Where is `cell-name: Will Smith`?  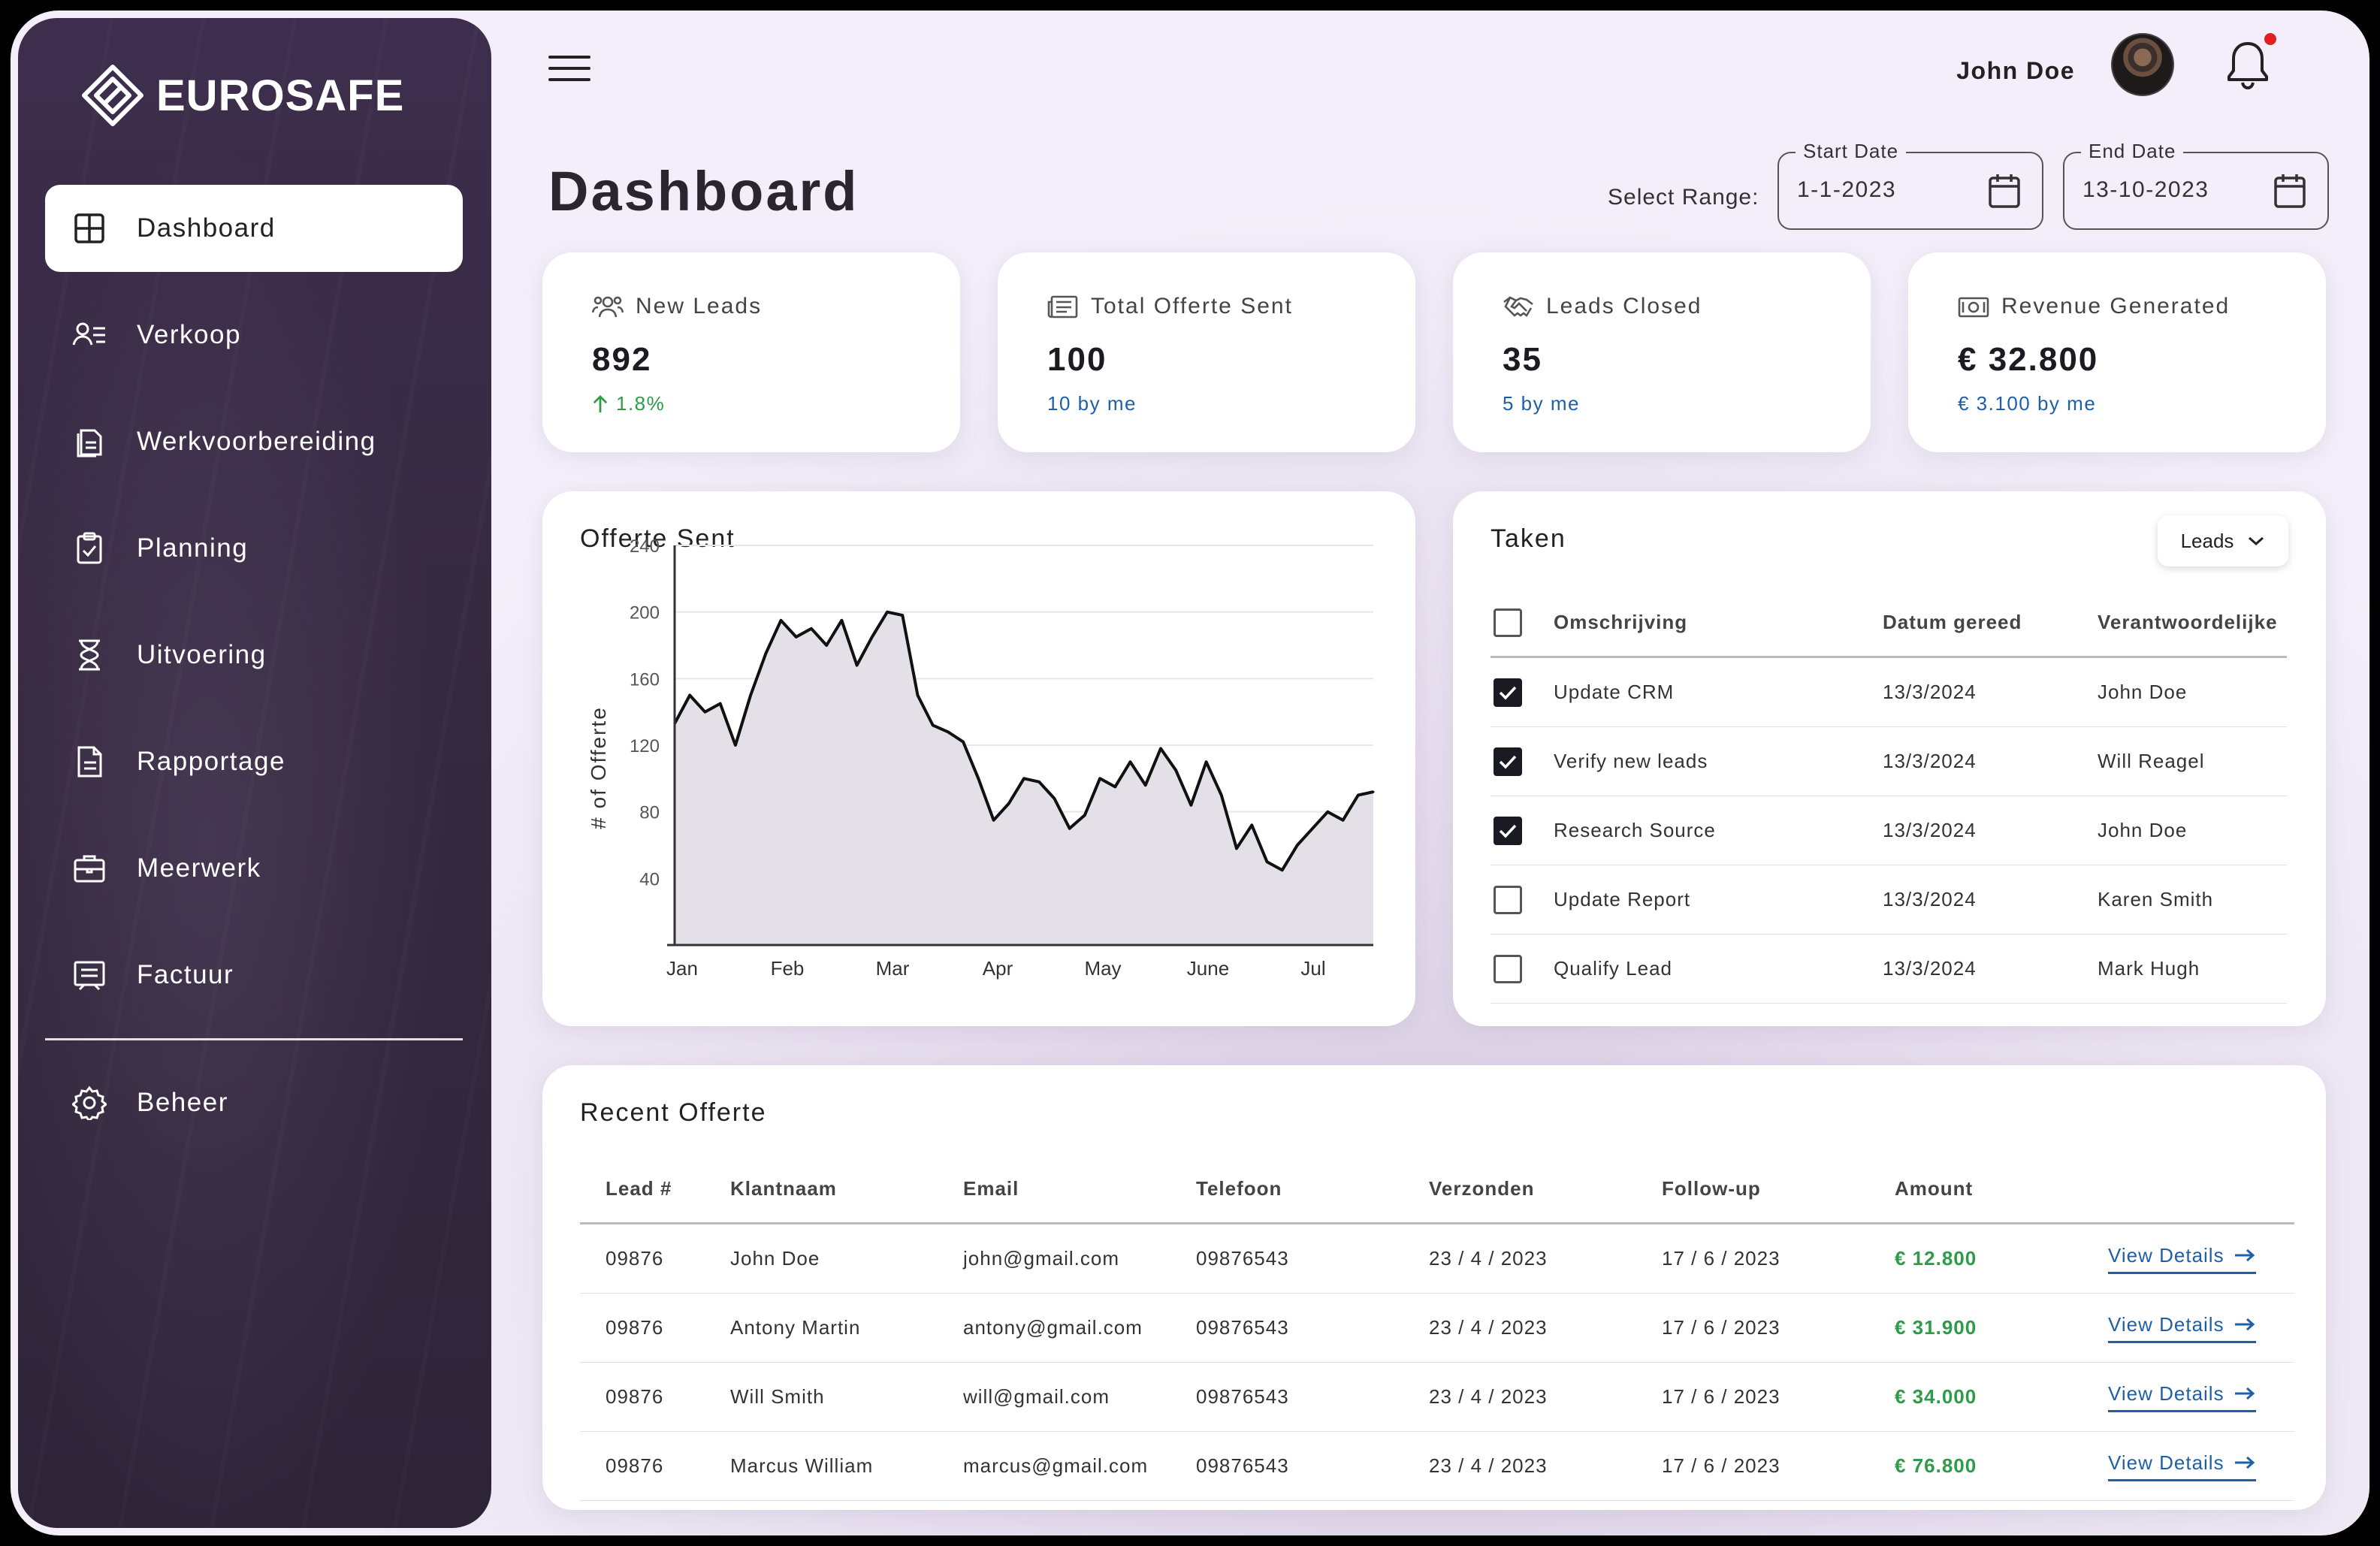
cell-name: Will Smith is located at coordinates (777, 1396).